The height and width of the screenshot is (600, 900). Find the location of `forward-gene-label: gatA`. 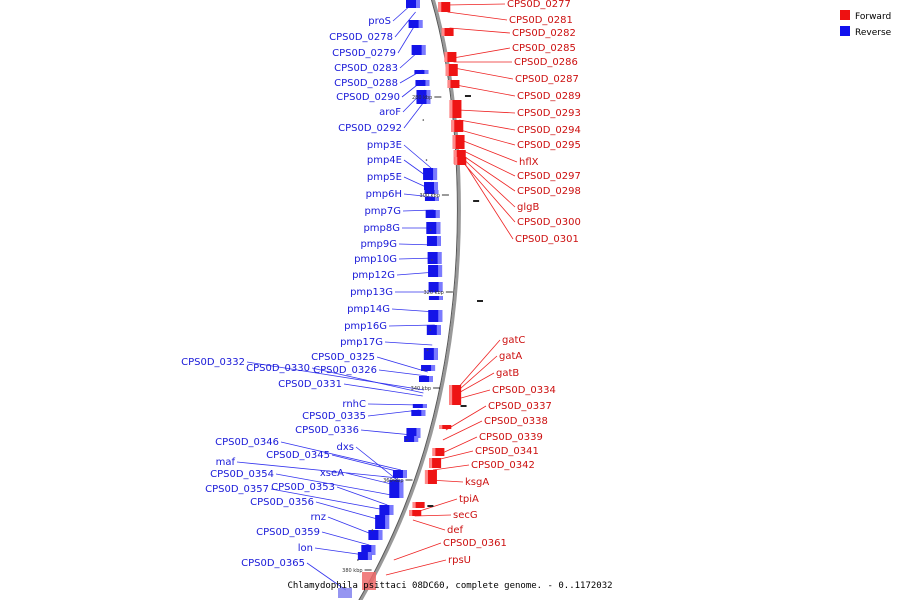

forward-gene-label: gatA is located at coordinates (510, 356).